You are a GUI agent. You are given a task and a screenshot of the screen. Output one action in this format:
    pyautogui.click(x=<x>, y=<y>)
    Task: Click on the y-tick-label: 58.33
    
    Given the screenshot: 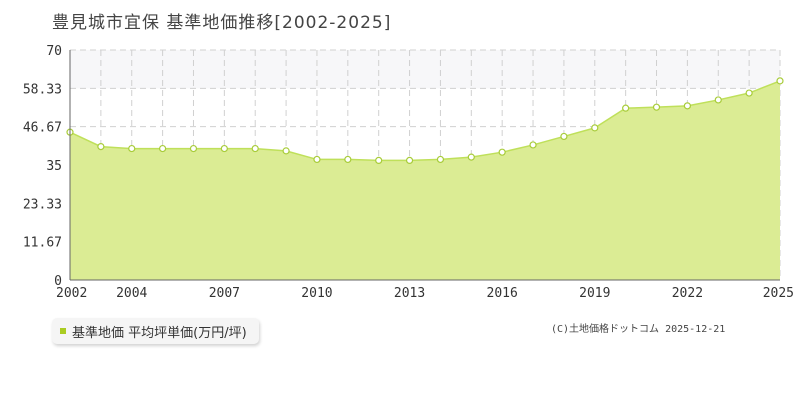 What is the action you would take?
    pyautogui.click(x=42, y=89)
    